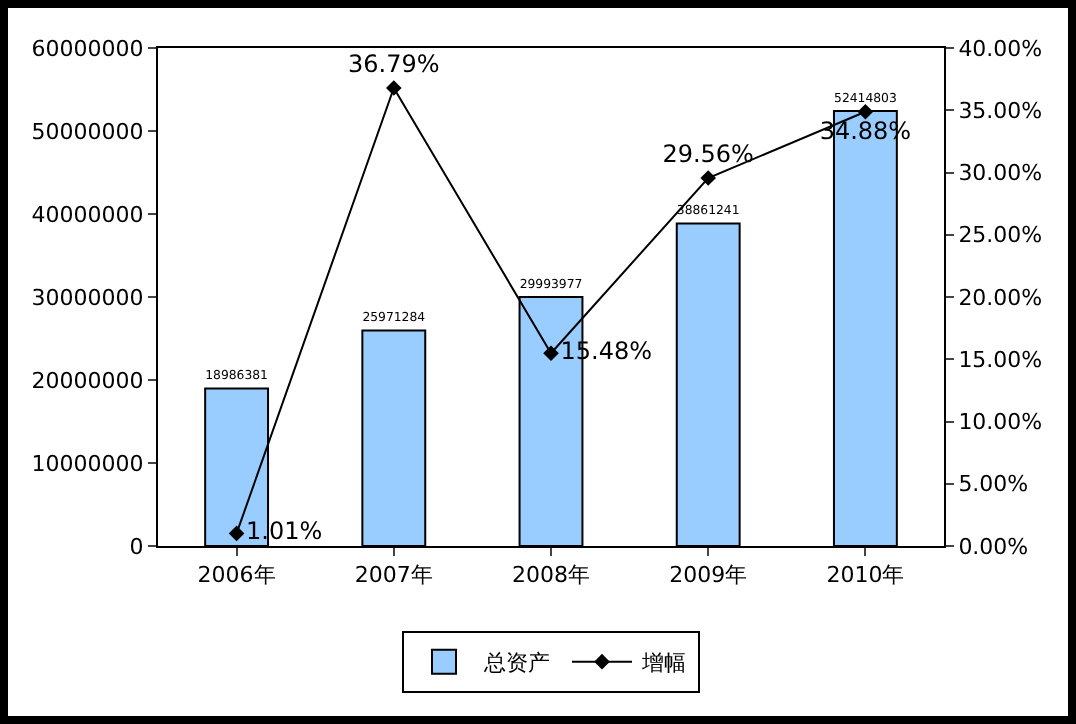  What do you see at coordinates (993, 546) in the screenshot?
I see `y2-tick-label: 0.00%` at bounding box center [993, 546].